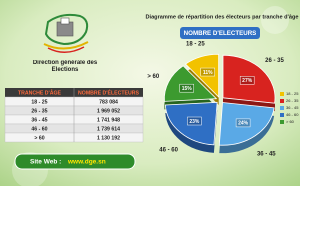 The height and width of the screenshot is (240, 320). I want to click on logo-text-box: Direction générale des Elections, so click(65, 66).